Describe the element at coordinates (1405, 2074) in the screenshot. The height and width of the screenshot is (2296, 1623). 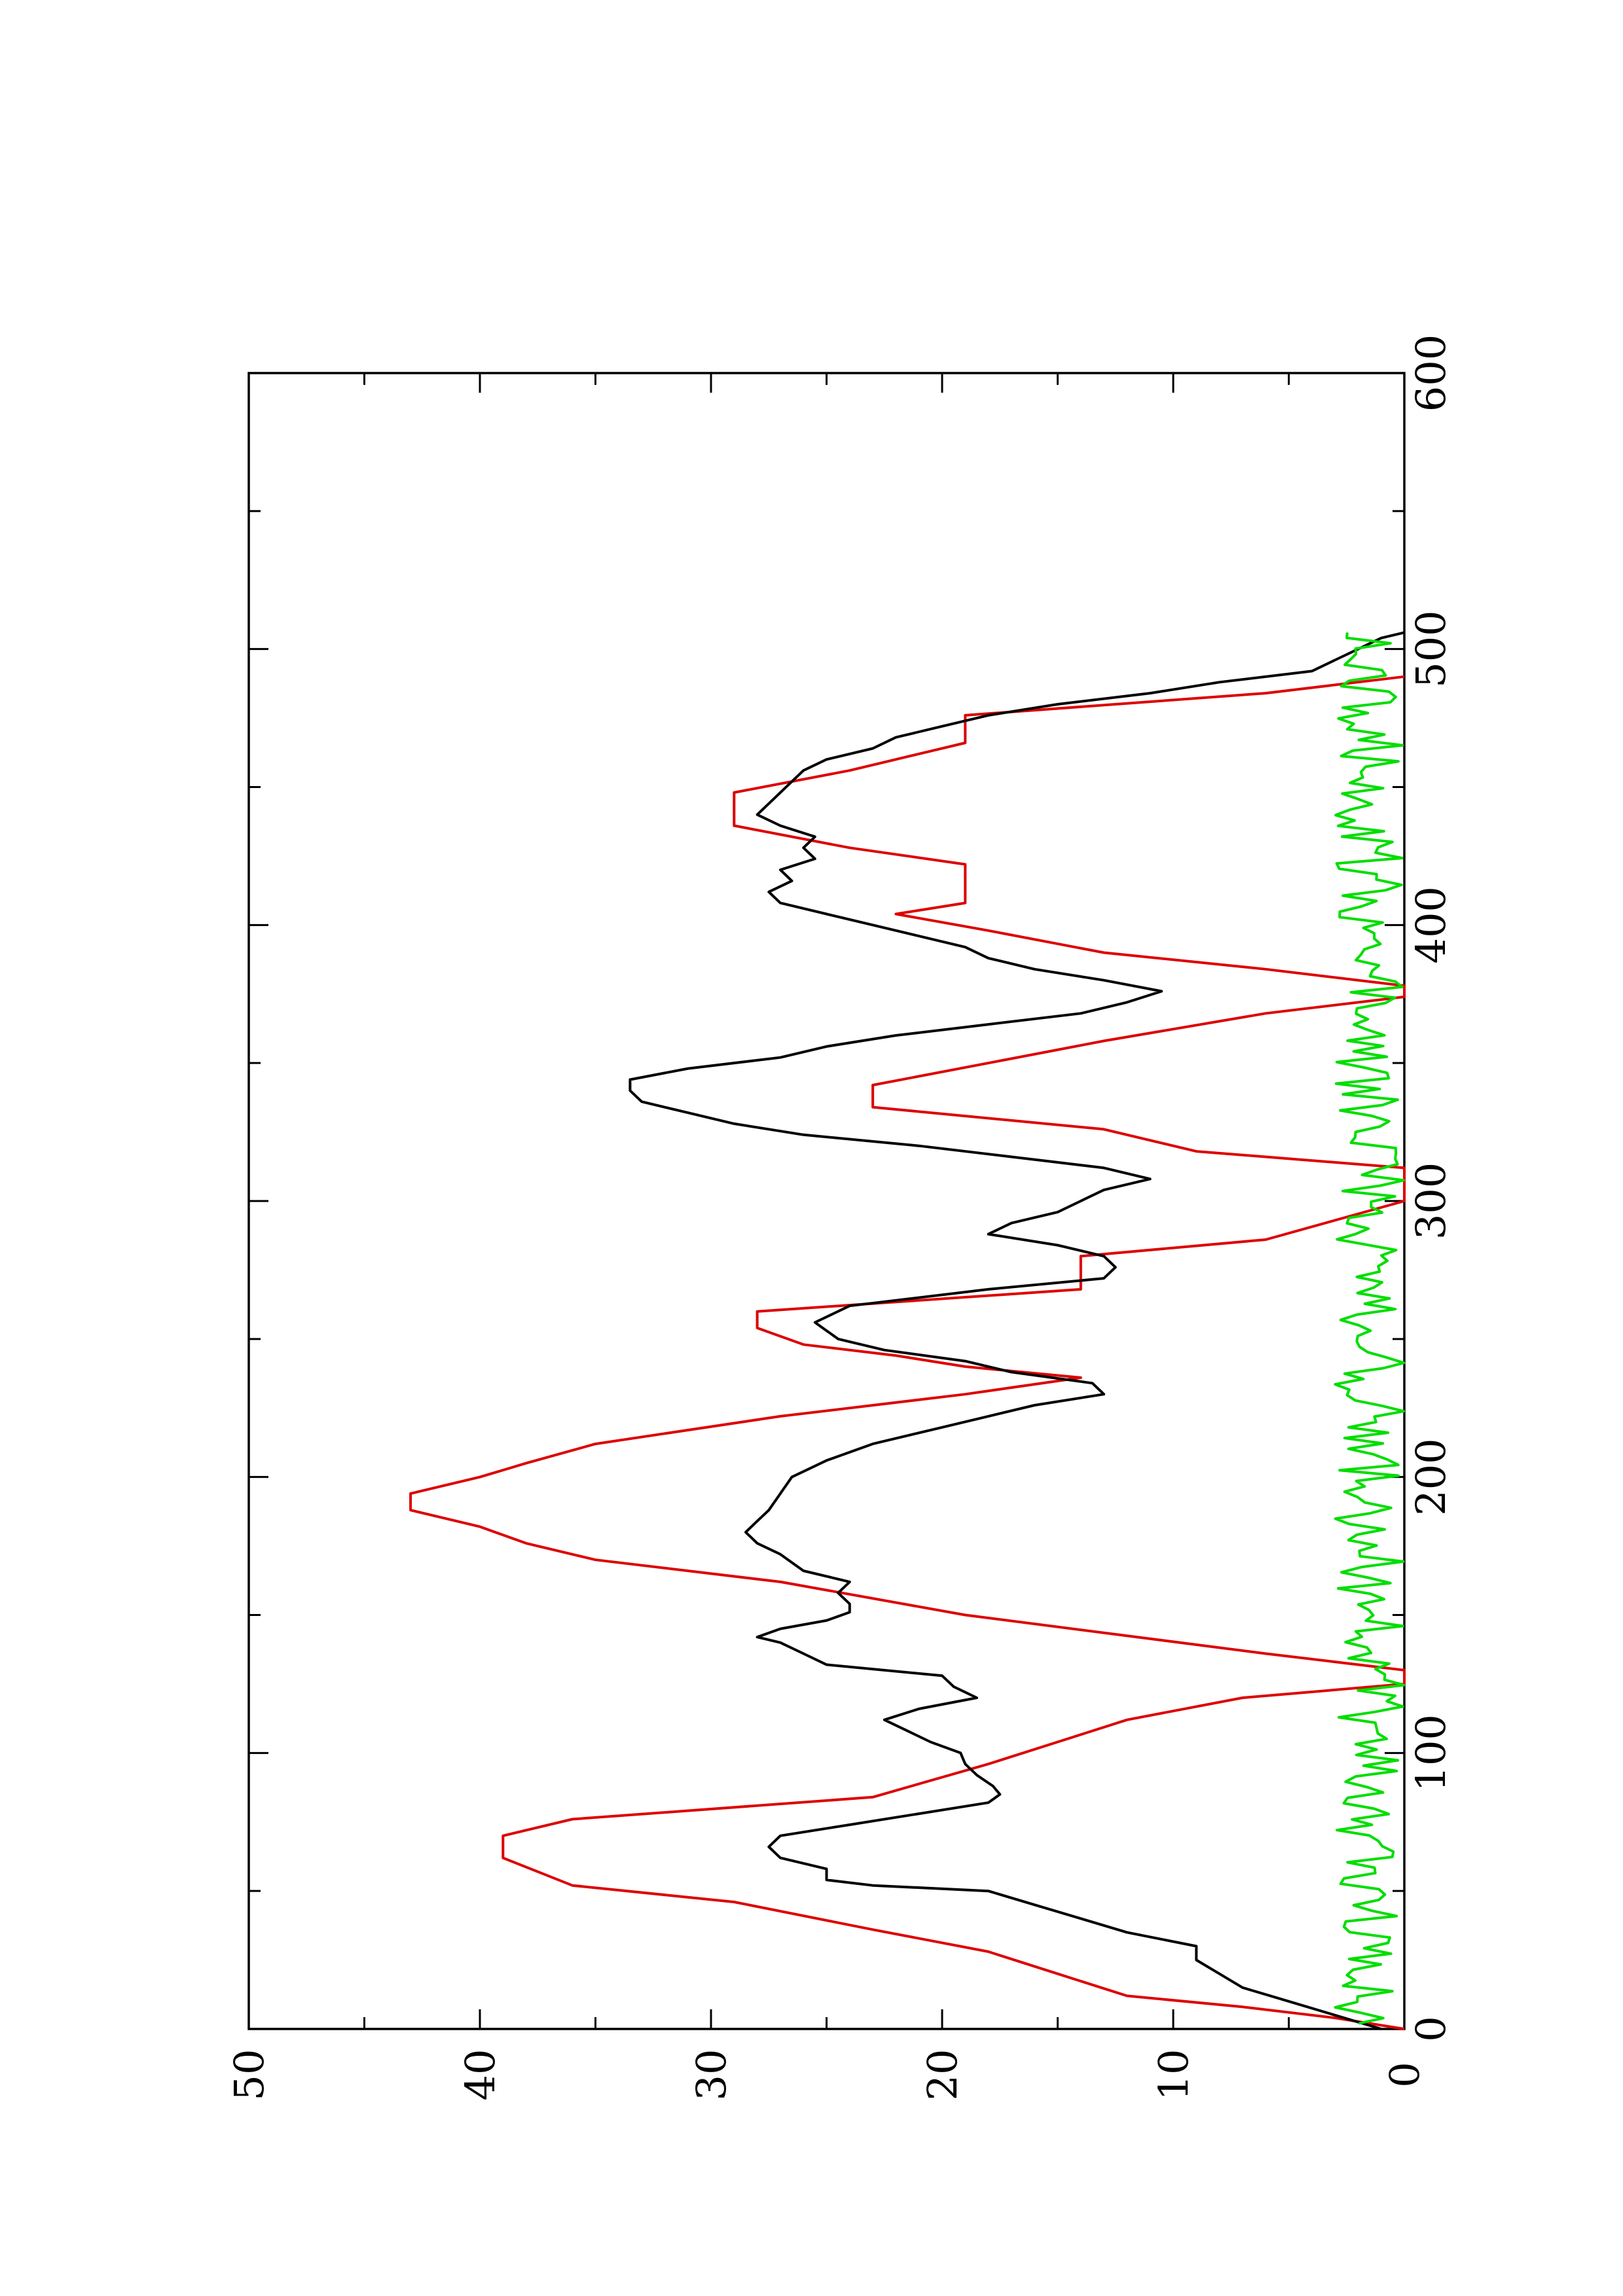
I see `y-tick-label: 0` at that location.